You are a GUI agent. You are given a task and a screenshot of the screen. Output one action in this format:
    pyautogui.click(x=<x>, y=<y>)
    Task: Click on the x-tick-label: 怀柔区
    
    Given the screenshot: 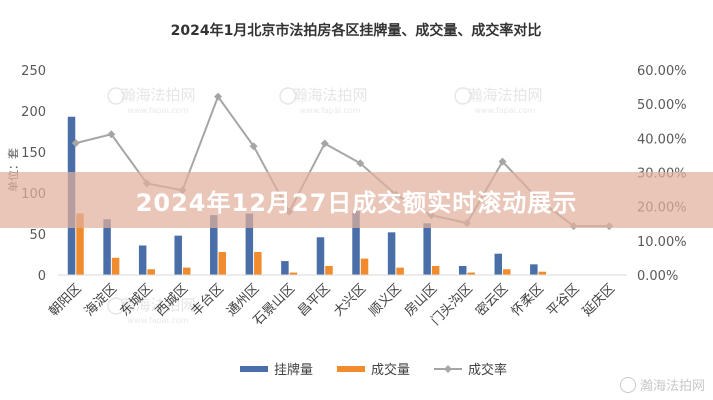 What is the action you would take?
    pyautogui.click(x=528, y=300)
    